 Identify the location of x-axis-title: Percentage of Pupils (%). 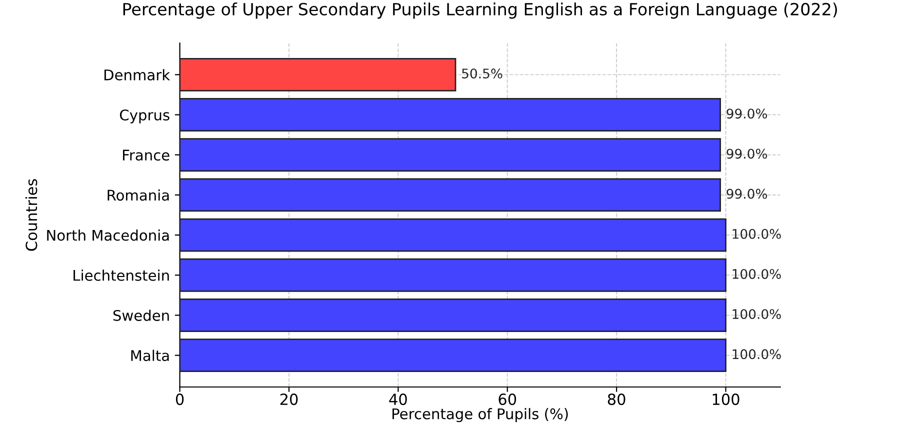
(480, 415).